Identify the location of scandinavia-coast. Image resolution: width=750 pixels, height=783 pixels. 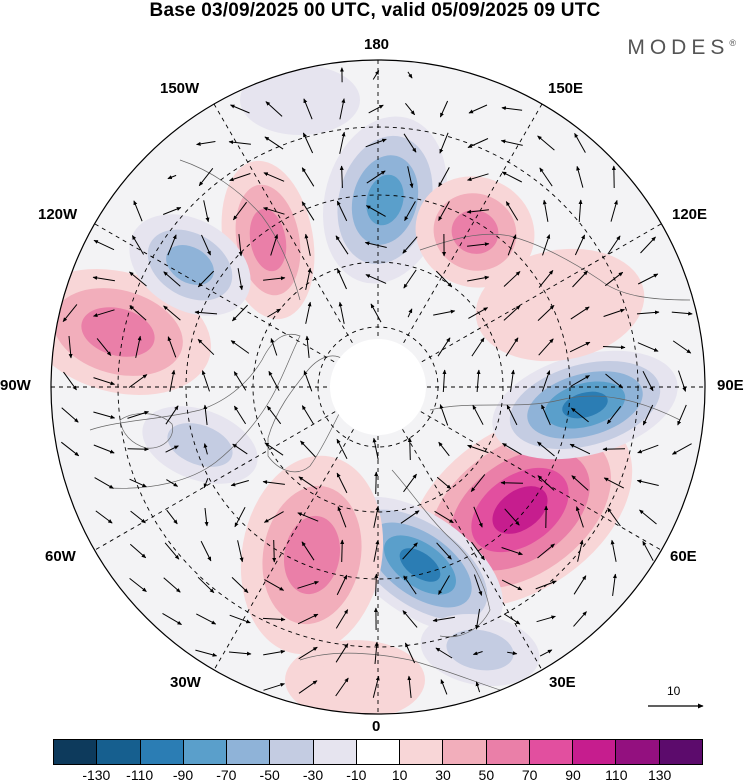
(441, 553).